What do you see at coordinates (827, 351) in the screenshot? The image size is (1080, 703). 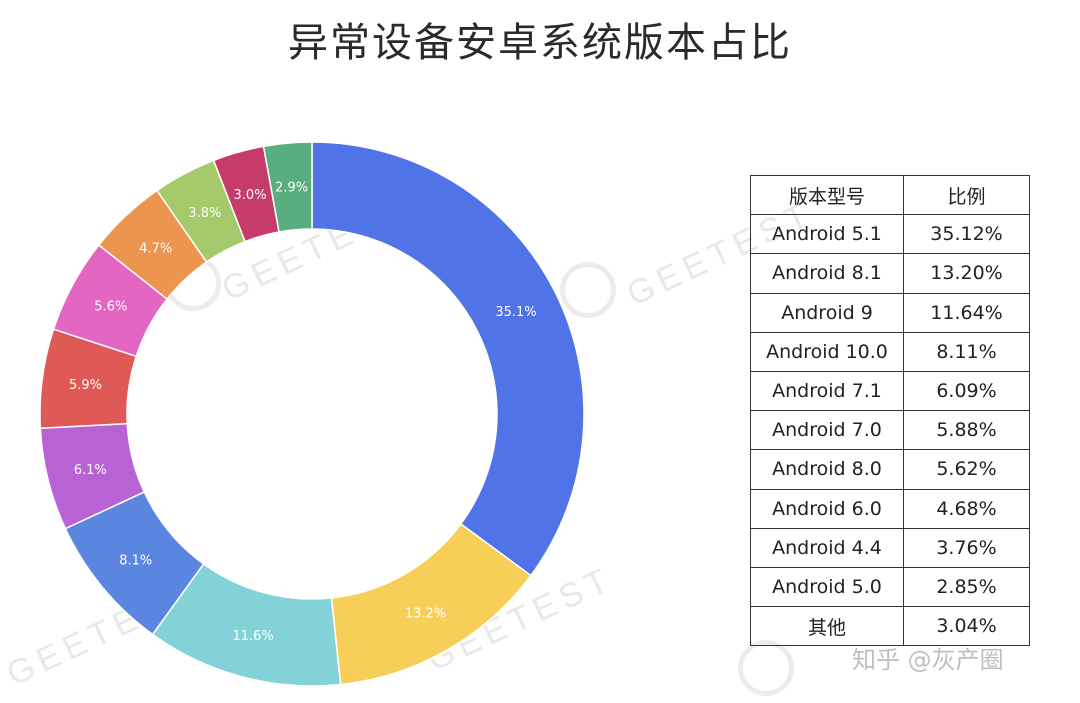 I see `version-cell: Android 10.0` at bounding box center [827, 351].